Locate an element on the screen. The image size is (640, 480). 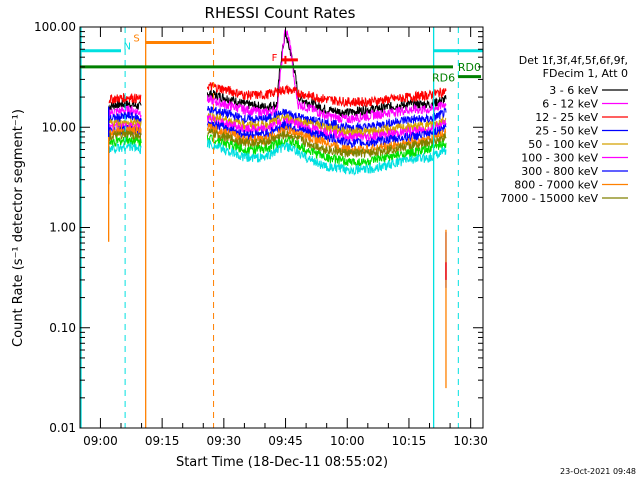
legend-entry-label: 12 - 25 keV is located at coordinates (566, 117).